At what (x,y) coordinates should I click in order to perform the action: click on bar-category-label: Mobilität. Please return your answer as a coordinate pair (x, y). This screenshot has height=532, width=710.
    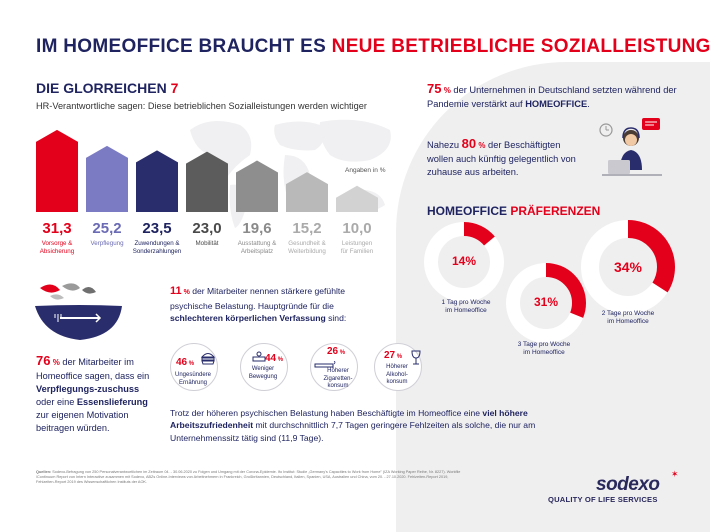
    Looking at the image, I should click on (207, 243).